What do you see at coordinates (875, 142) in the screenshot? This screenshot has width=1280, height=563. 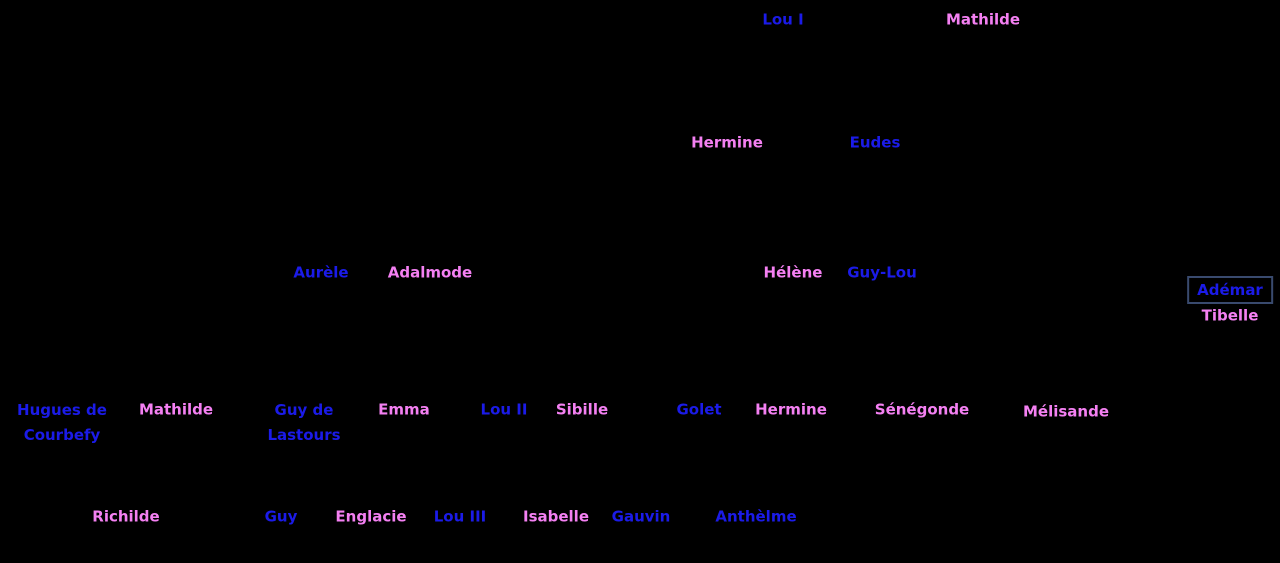 I see `person-node-eudes: Eudes` at bounding box center [875, 142].